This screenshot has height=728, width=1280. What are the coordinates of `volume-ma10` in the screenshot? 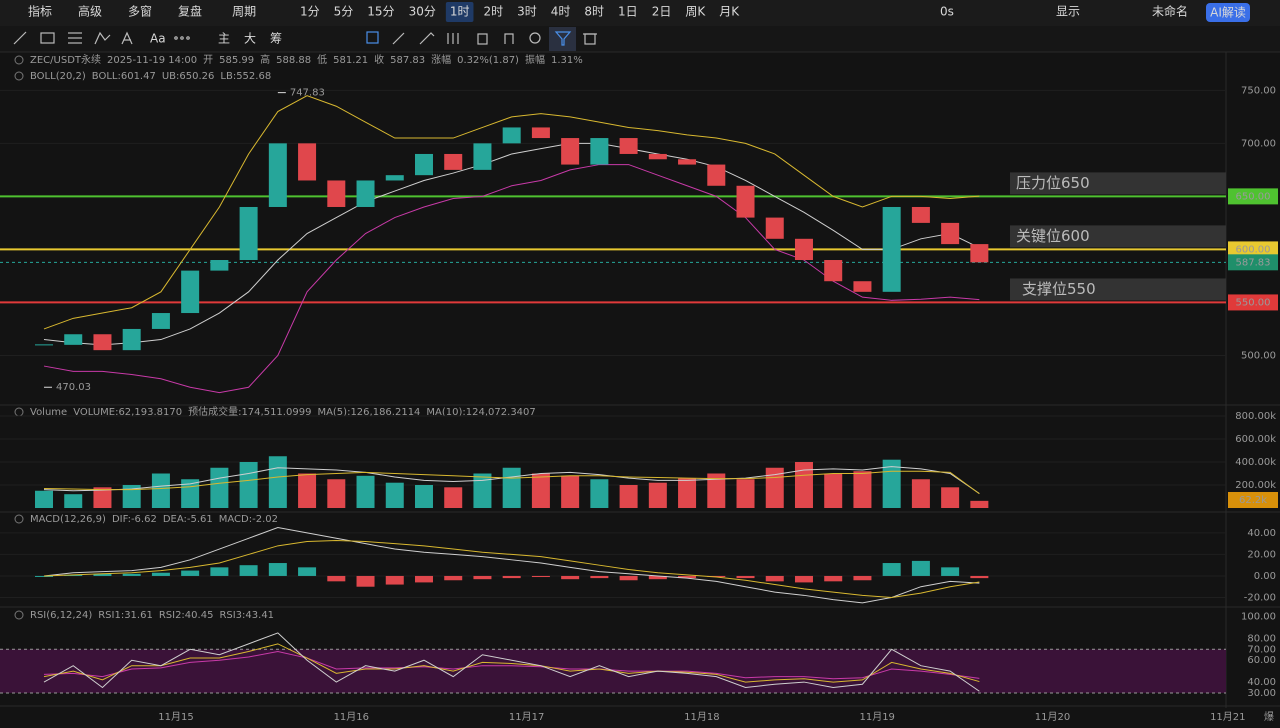 It's located at (511, 482).